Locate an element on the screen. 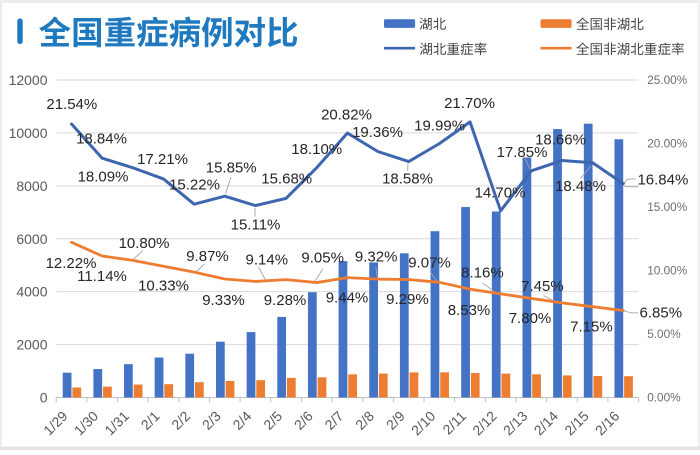 This screenshot has height=455, width=700. svg-text: 6.85% is located at coordinates (661, 313).